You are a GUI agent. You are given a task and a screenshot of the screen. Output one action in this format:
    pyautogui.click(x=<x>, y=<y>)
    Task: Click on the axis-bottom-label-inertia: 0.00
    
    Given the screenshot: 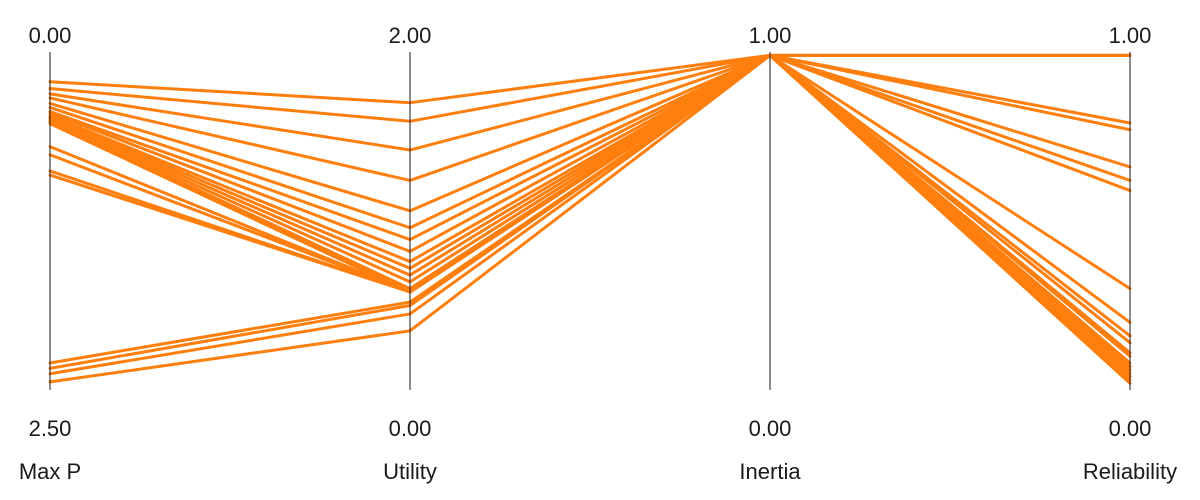 What is the action you would take?
    pyautogui.click(x=770, y=428)
    